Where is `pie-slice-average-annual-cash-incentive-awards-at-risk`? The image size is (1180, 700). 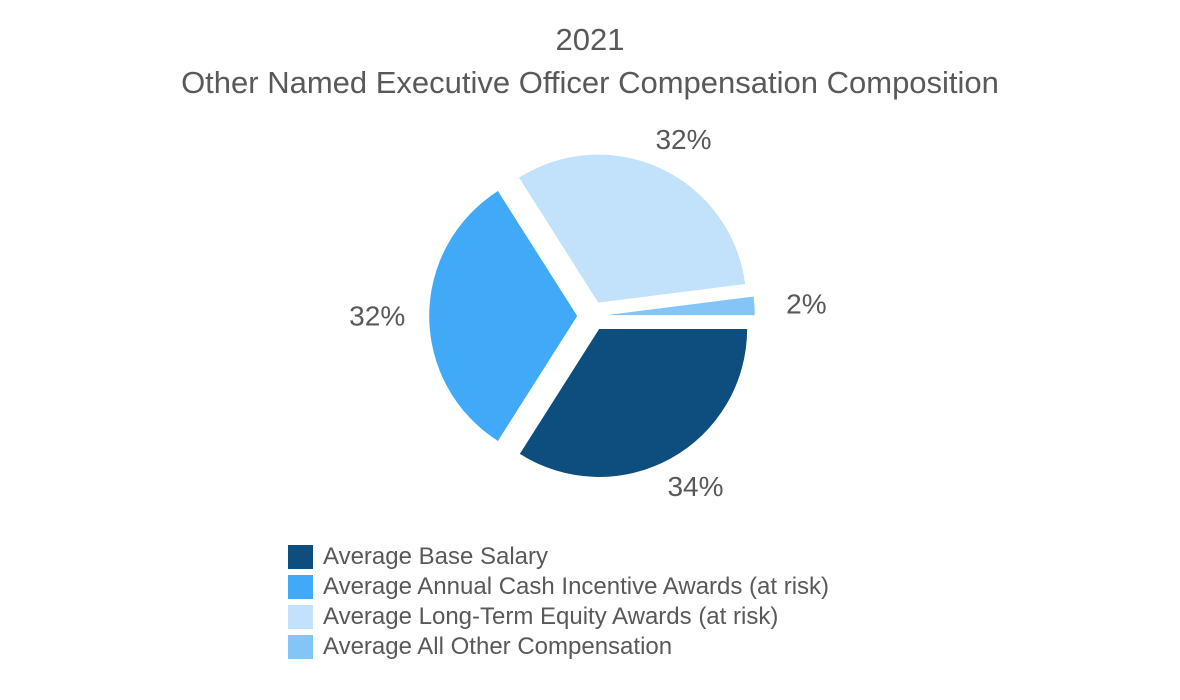
pie-slice-average-annual-cash-incentive-awards-at-risk is located at coordinates (503, 316).